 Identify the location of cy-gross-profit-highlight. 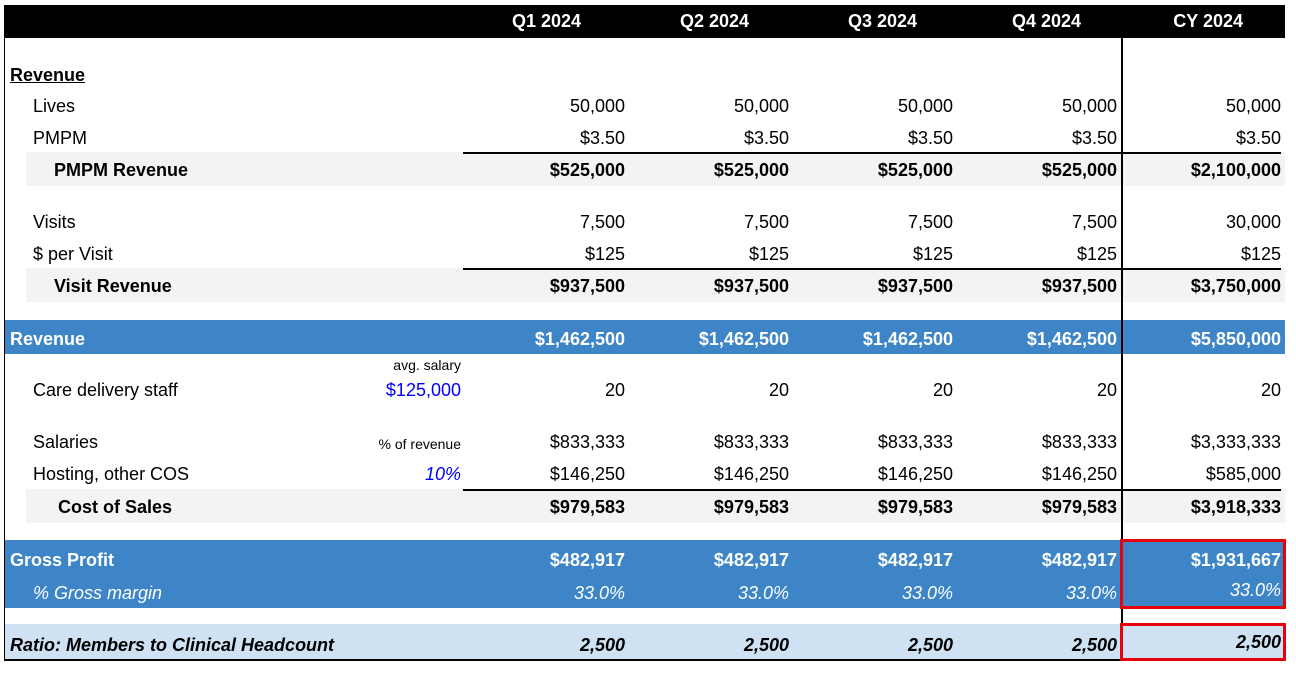
(1203, 574).